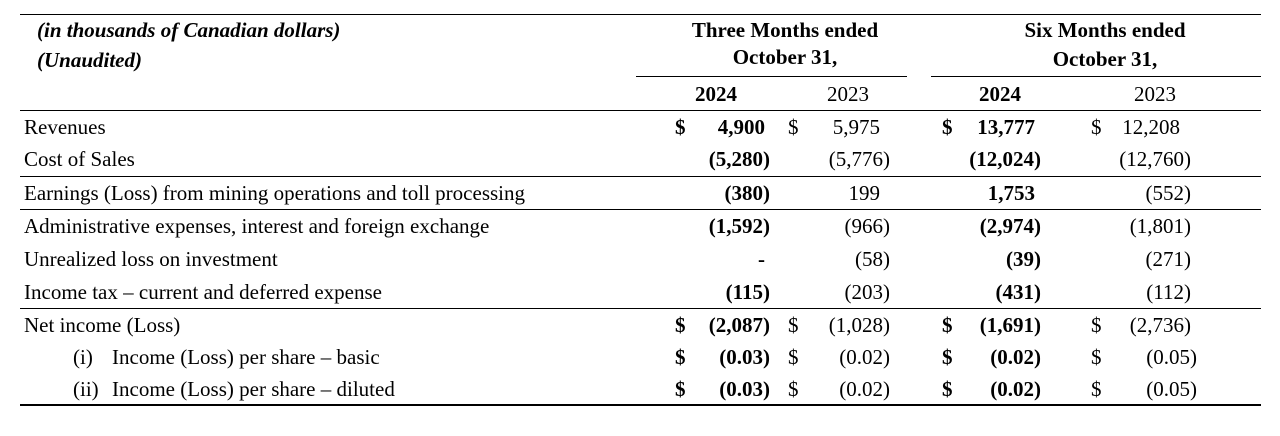  What do you see at coordinates (151, 259) in the screenshot?
I see `row-label: Unrealized loss on investment` at bounding box center [151, 259].